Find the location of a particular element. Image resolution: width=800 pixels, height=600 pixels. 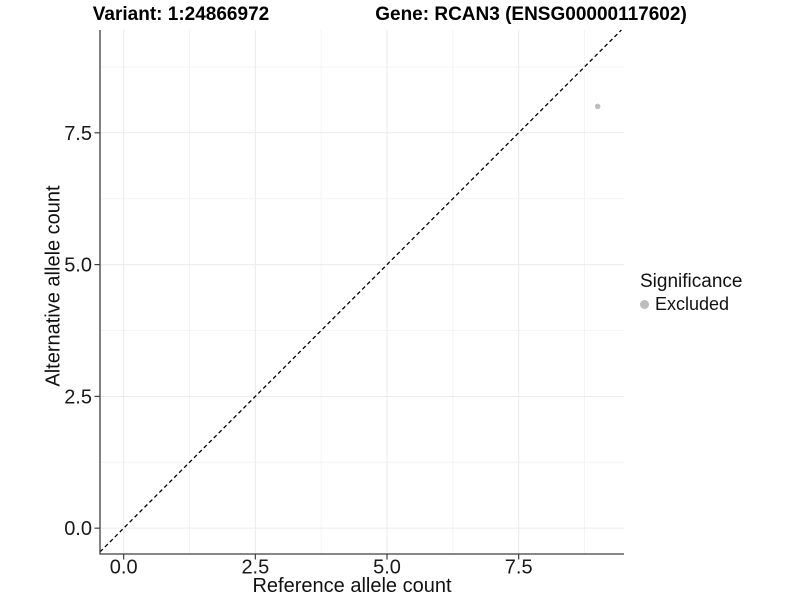

x-tick-label: 5.0 is located at coordinates (387, 568).